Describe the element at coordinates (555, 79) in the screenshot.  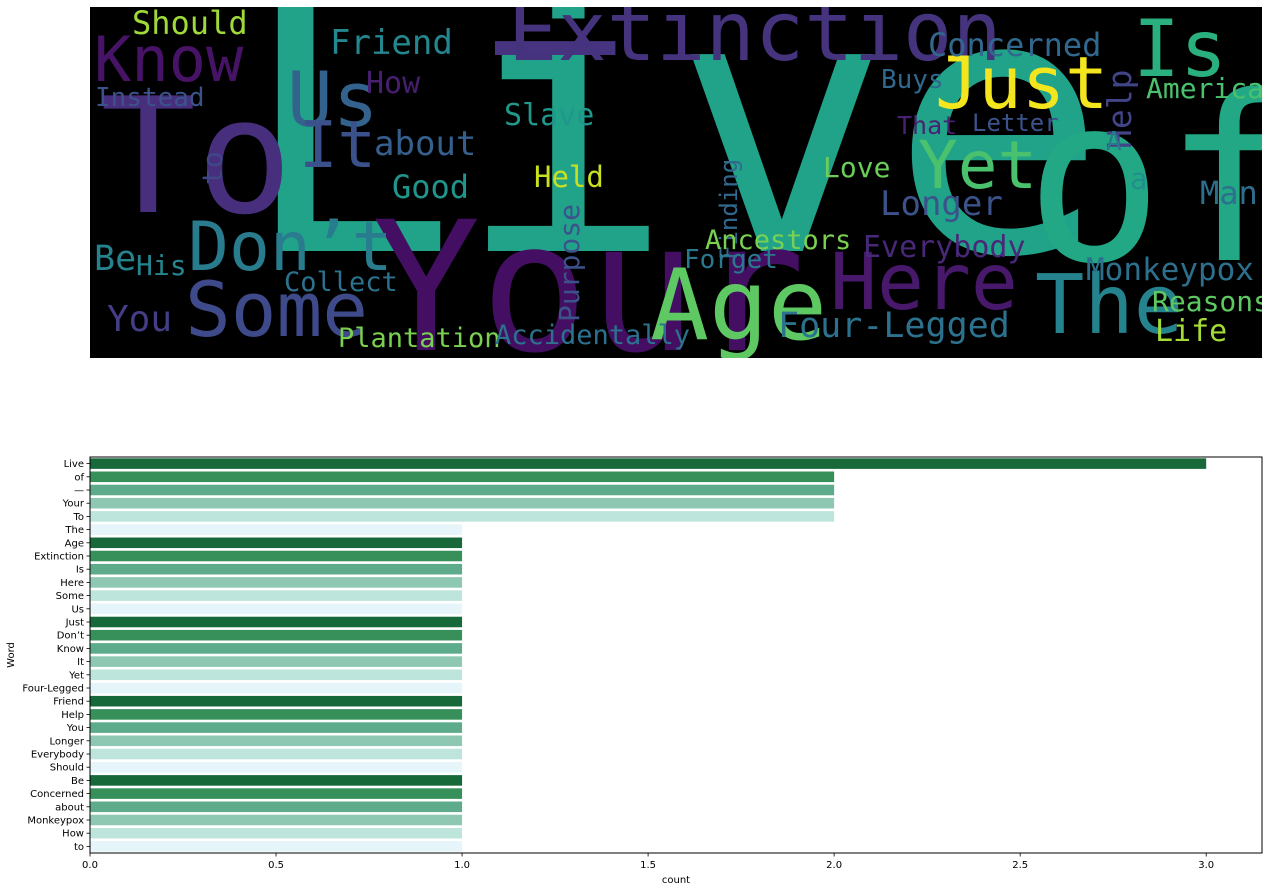
I see `cloud-word: —` at that location.